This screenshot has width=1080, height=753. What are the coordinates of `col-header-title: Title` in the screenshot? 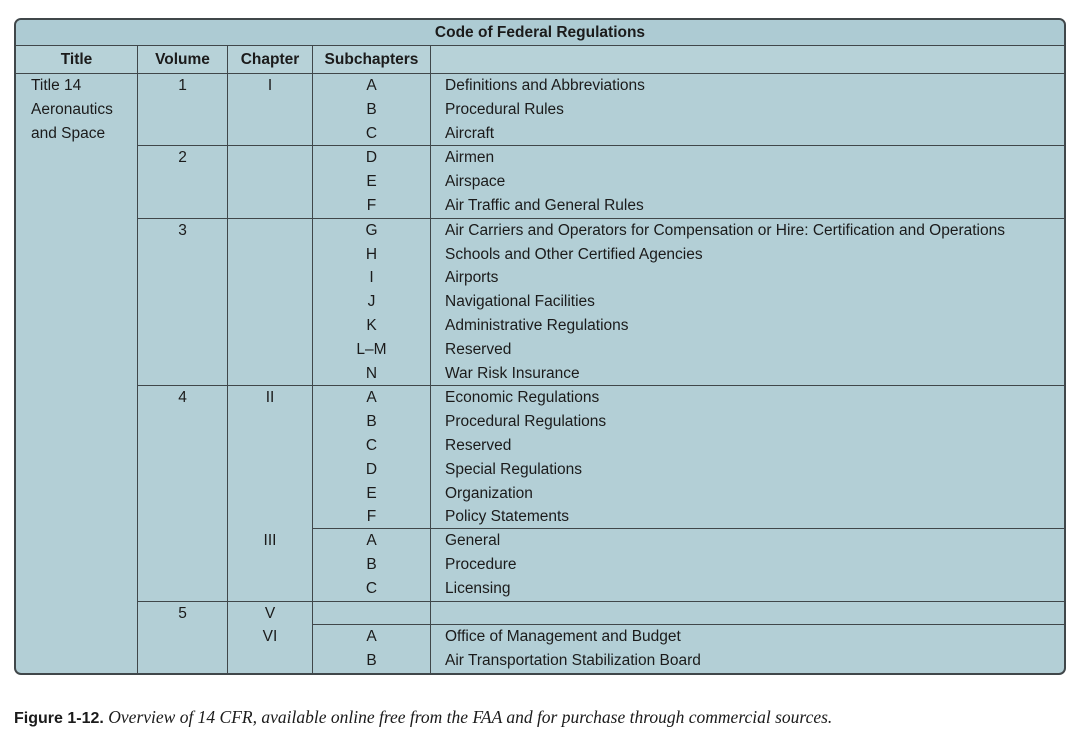 It's located at (77, 59).